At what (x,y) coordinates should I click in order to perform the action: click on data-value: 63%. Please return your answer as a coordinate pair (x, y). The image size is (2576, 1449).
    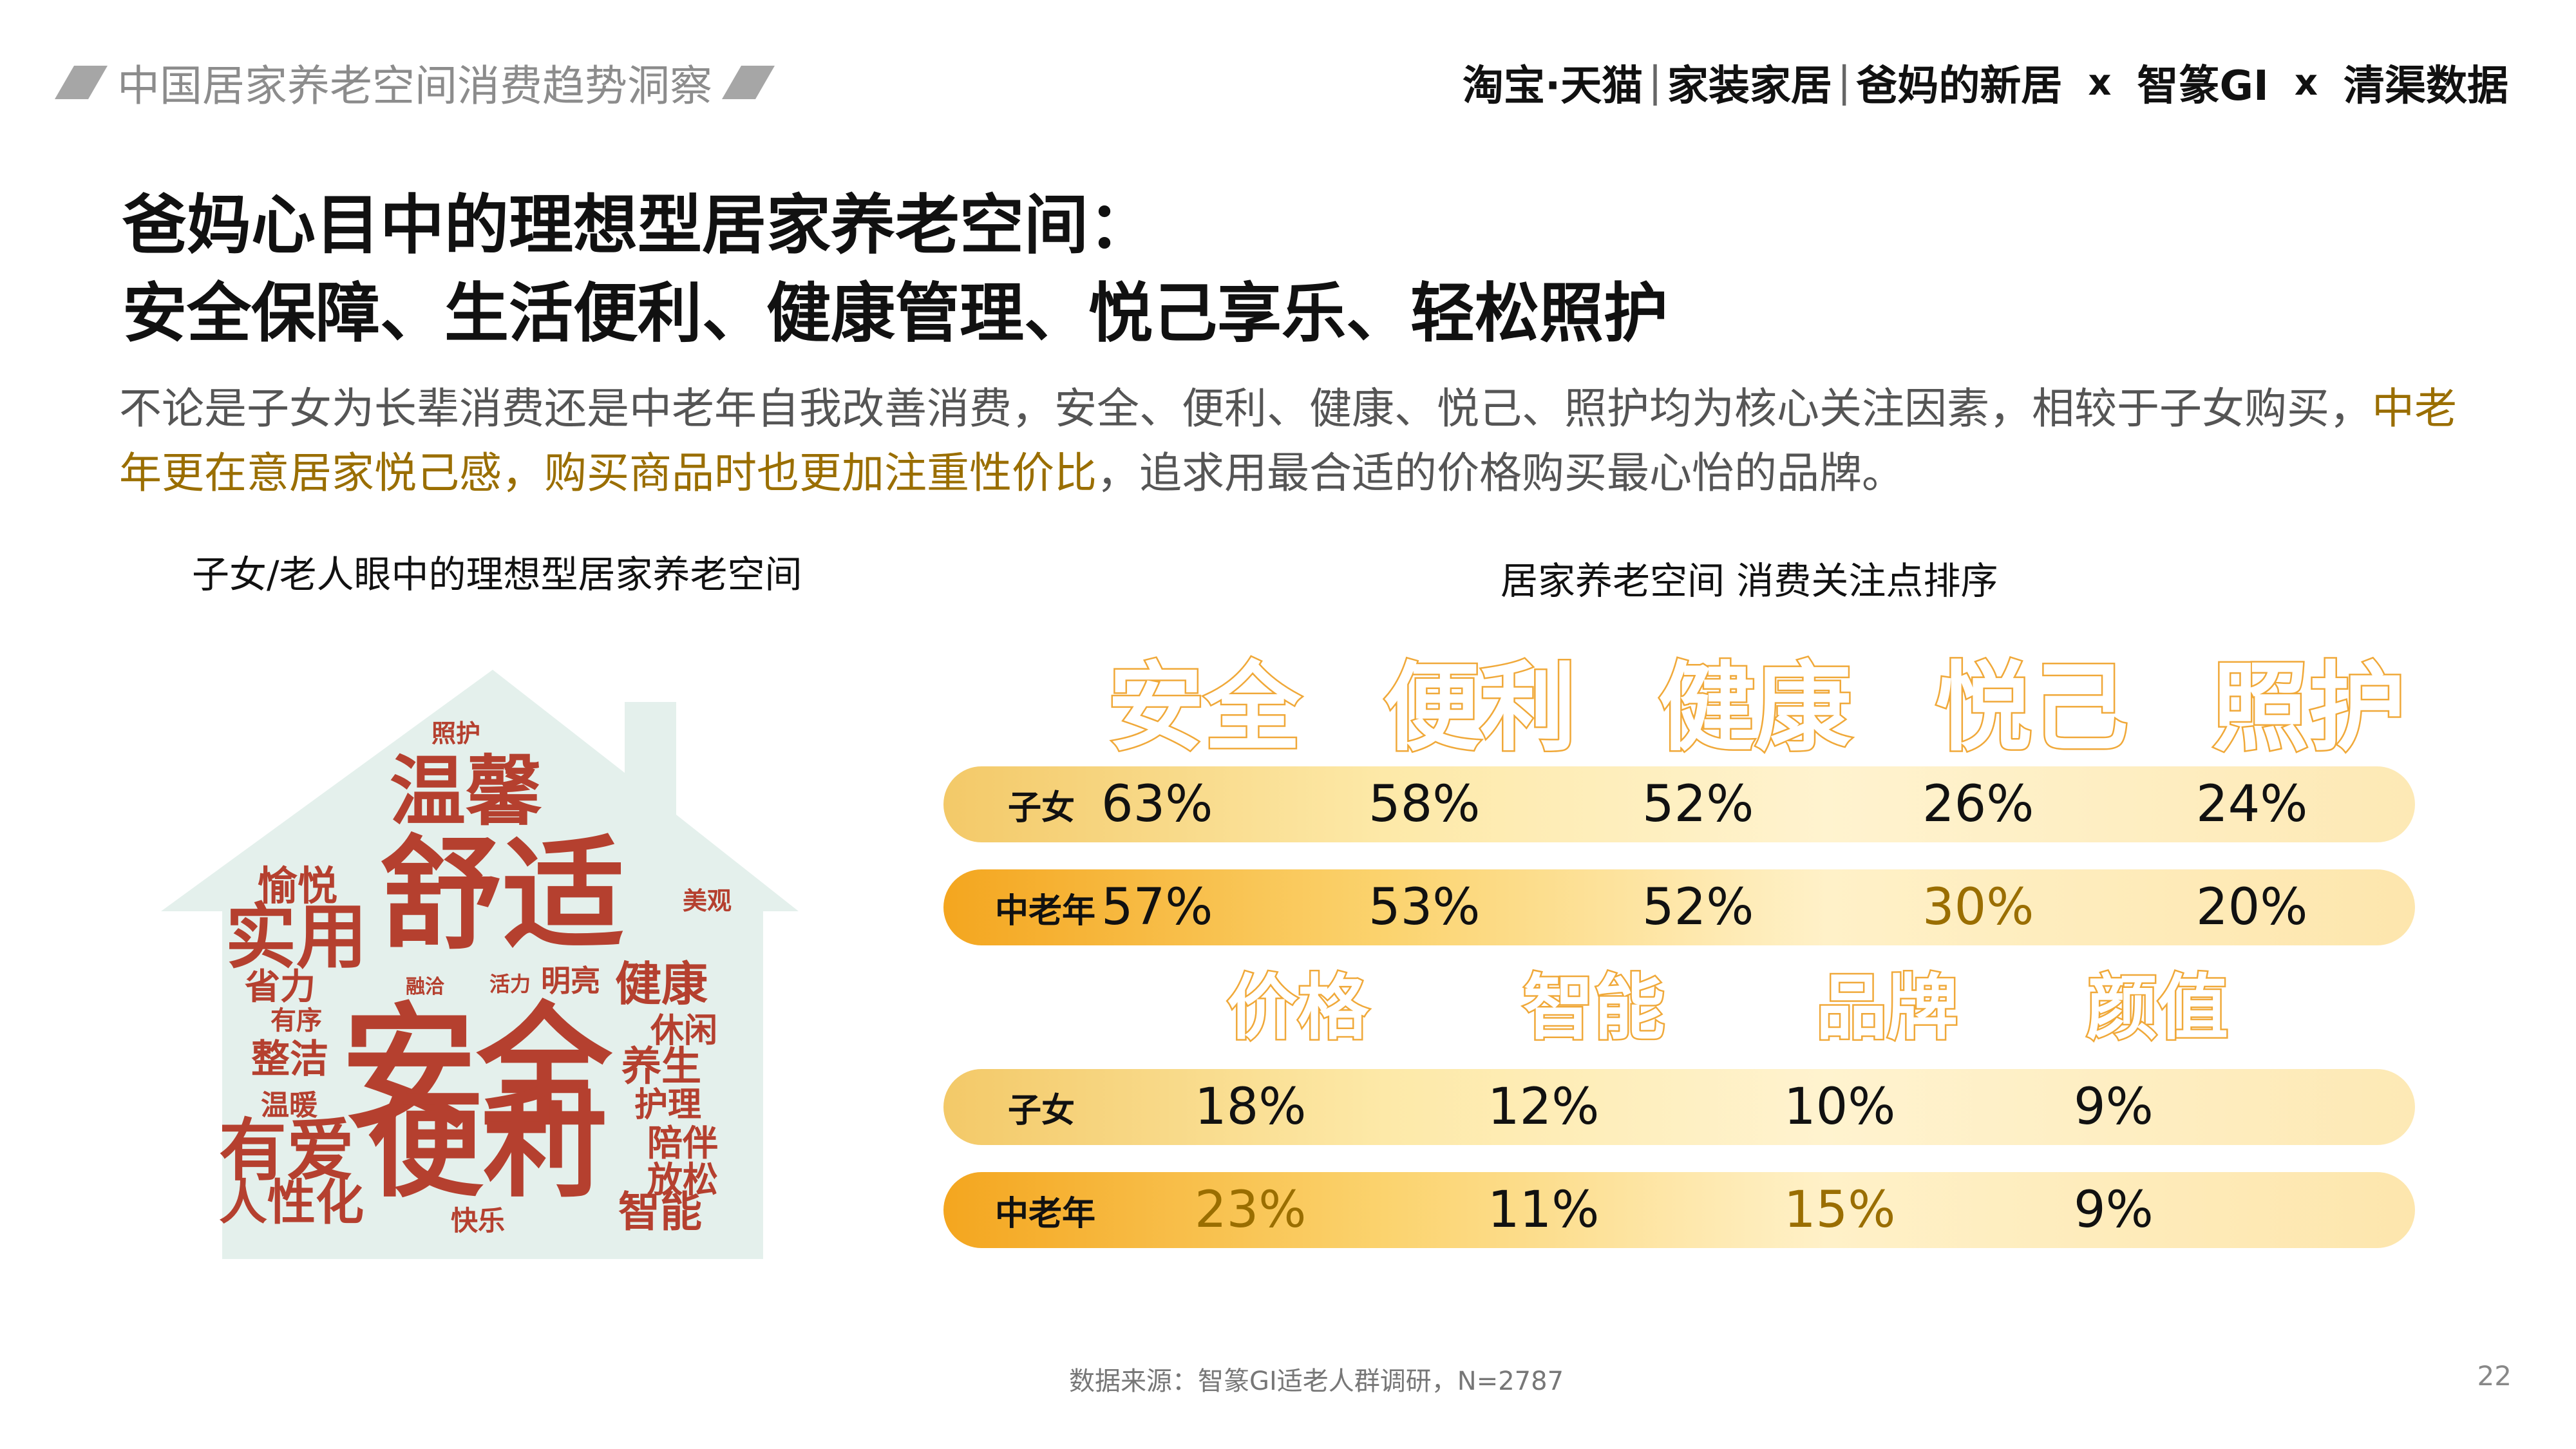
    Looking at the image, I should click on (1157, 804).